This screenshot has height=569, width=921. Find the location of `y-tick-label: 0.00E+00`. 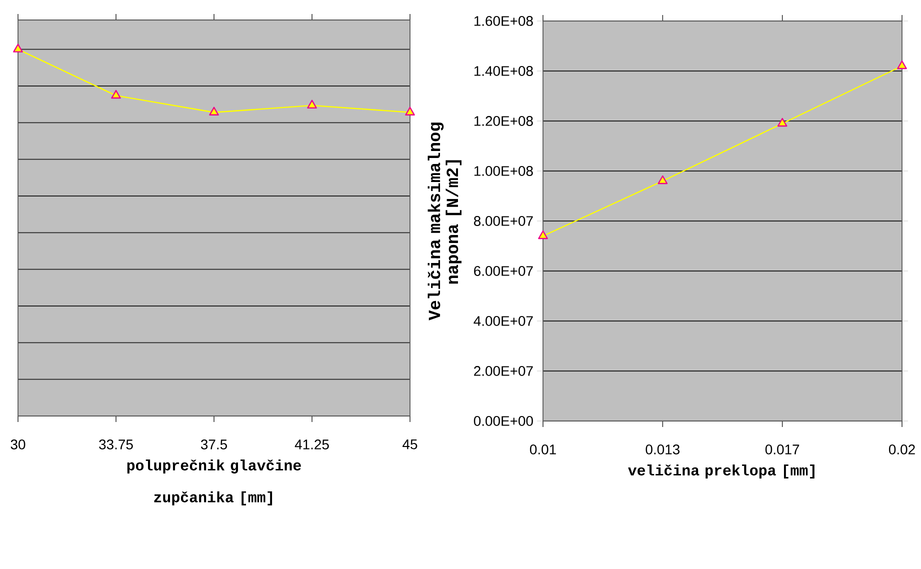

y-tick-label: 0.00E+00 is located at coordinates (503, 421).